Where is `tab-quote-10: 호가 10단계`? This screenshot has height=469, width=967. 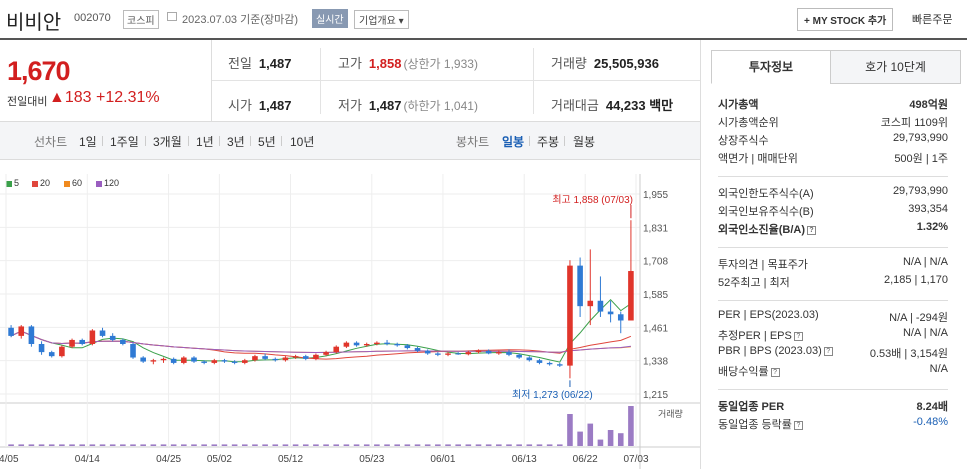
tab-quote-10: 호가 10단계 is located at coordinates (895, 67).